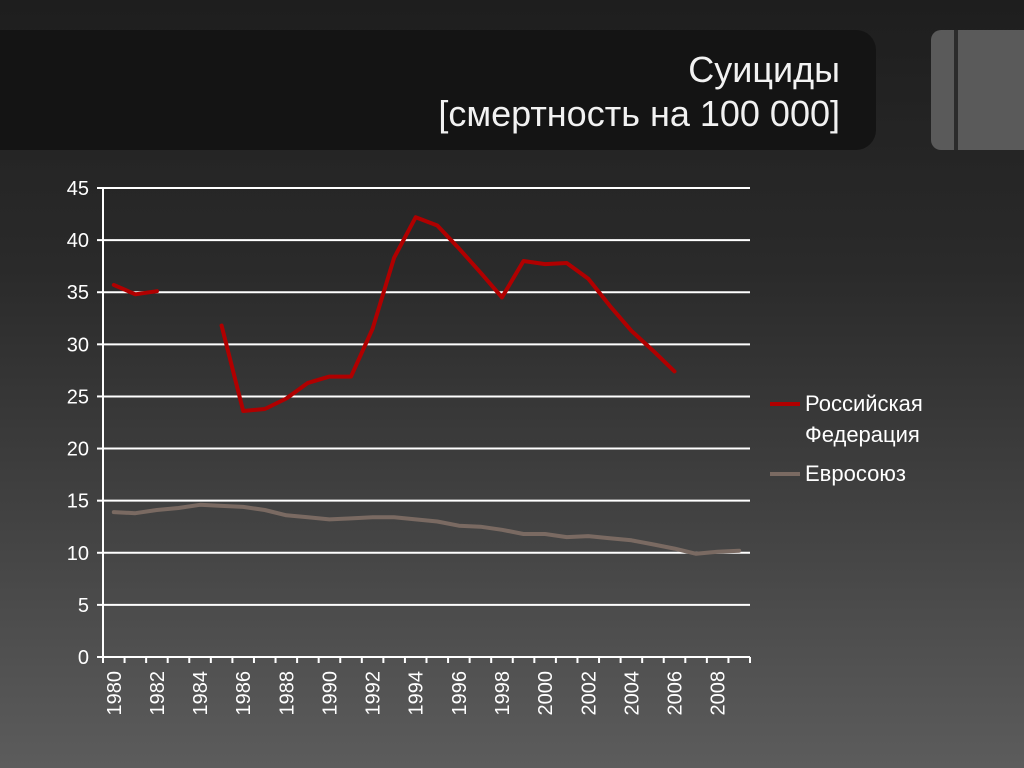 The width and height of the screenshot is (1024, 768). Describe the element at coordinates (503, 693) in the screenshot. I see `x-tick-label: 1998` at that location.